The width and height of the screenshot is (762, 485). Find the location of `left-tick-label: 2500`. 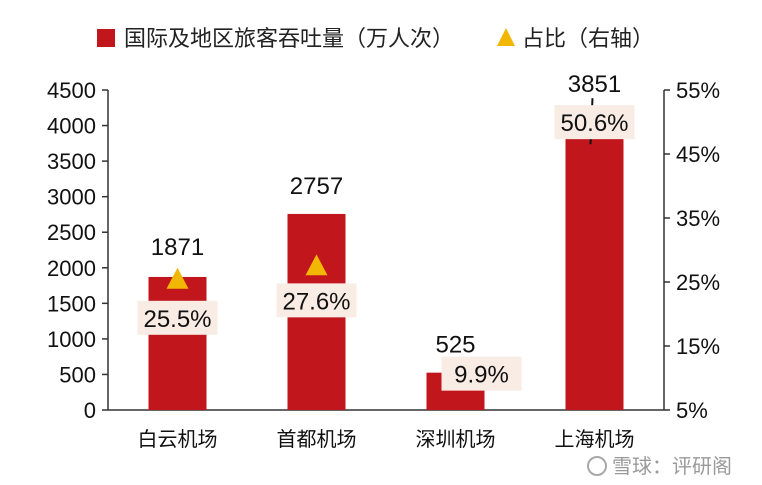

left-tick-label: 2500 is located at coordinates (71, 232).